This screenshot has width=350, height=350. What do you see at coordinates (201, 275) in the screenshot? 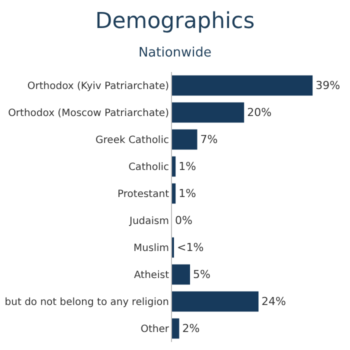
I see `data-label: 5%` at bounding box center [201, 275].